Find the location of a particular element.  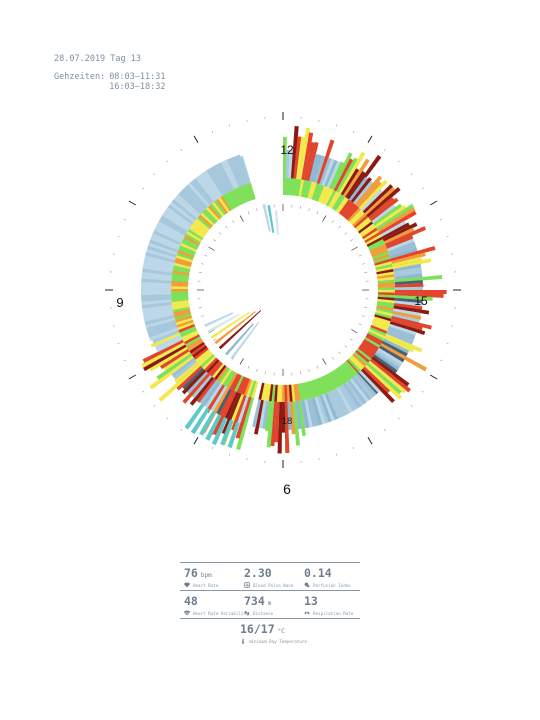

lungs-icon is located at coordinates (307, 613).